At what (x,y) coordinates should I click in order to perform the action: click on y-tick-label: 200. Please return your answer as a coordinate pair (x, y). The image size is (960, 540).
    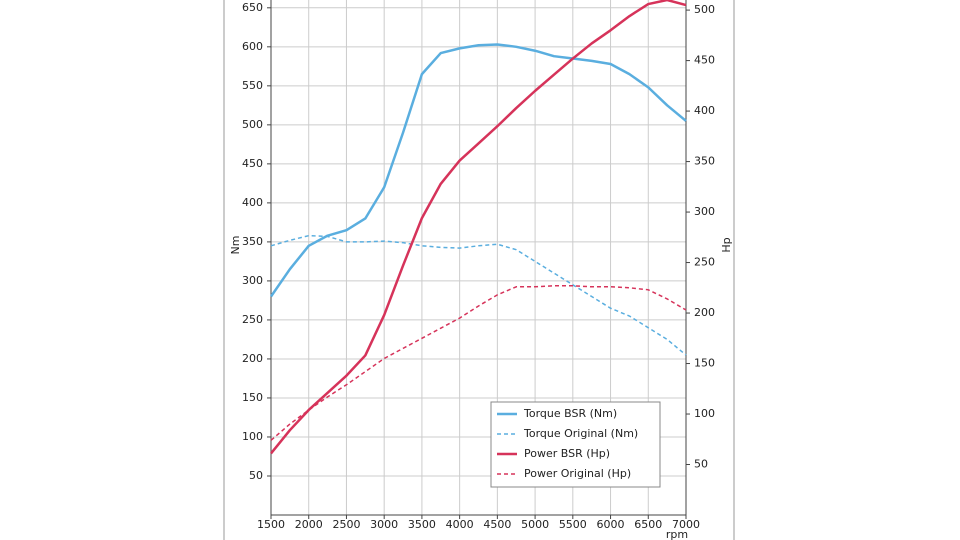
    Looking at the image, I should click on (252, 358).